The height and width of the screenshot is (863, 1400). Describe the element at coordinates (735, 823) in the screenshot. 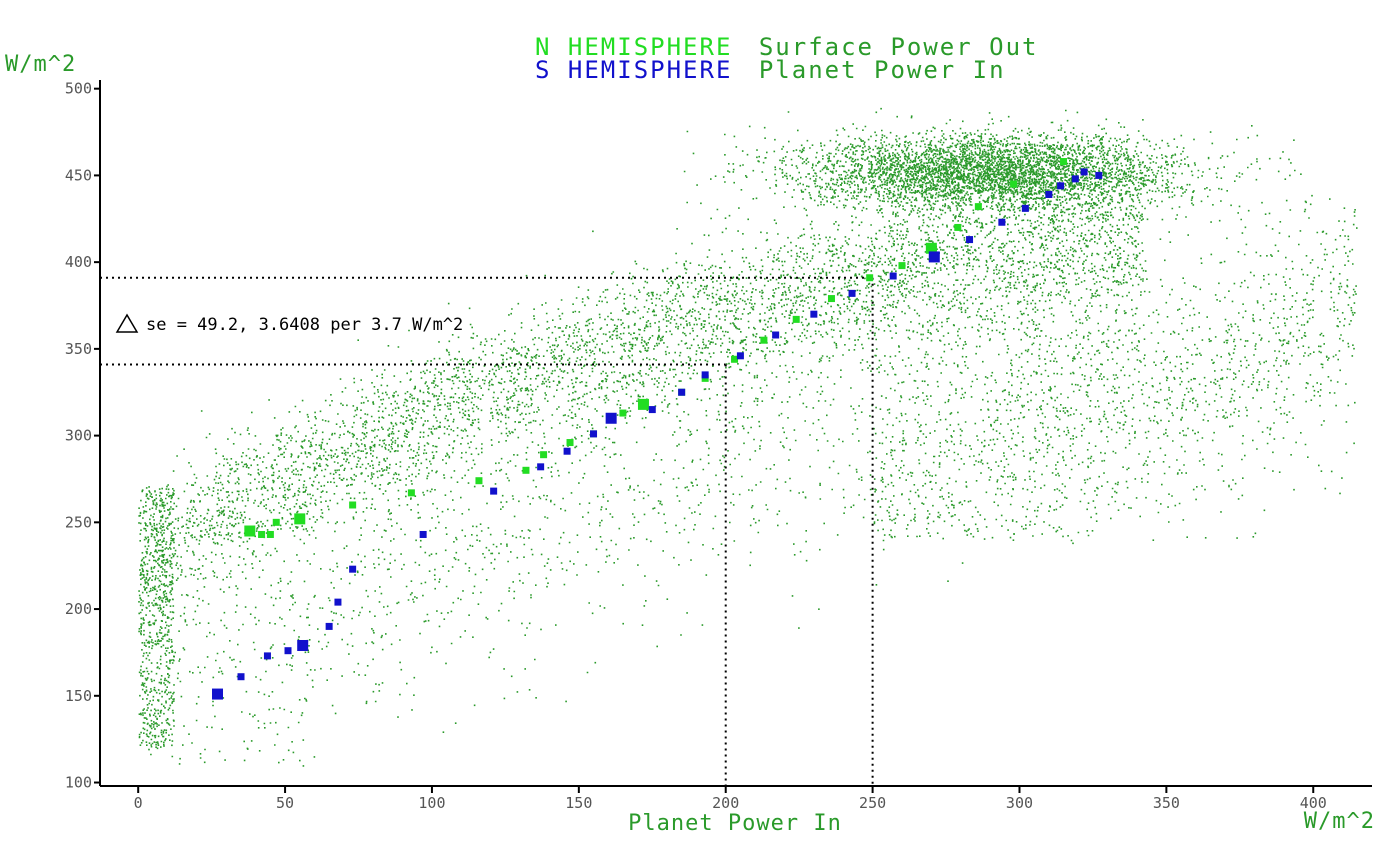

I see `x-axis-label: Planet Power In` at that location.